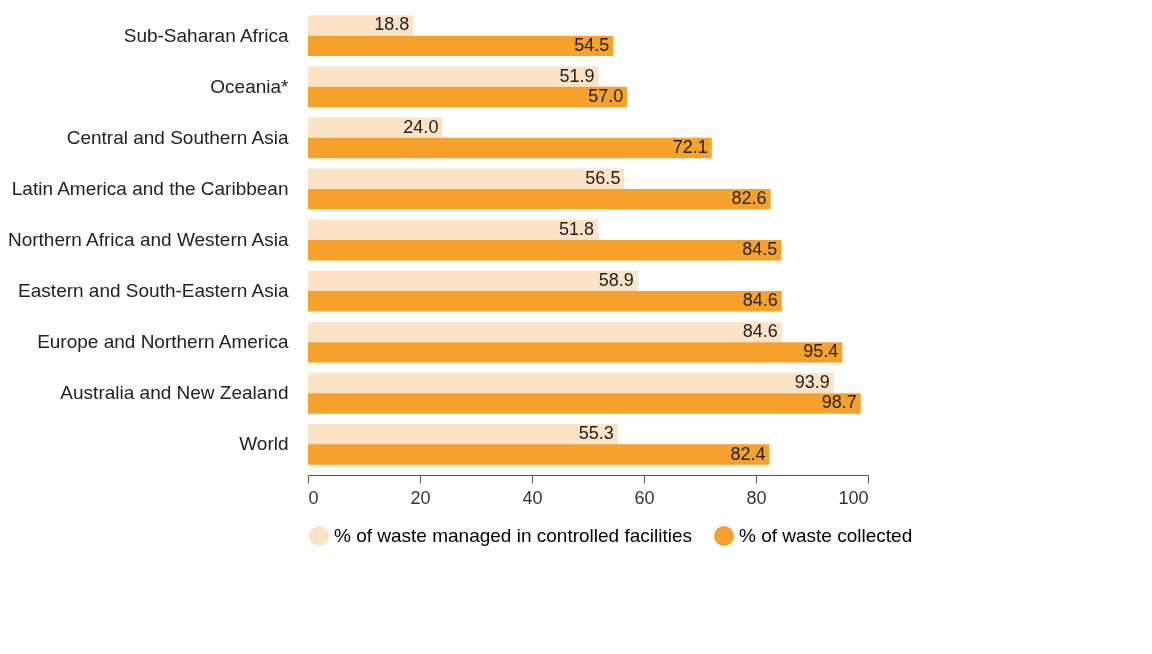 The image size is (1152, 654). I want to click on data-label: 56.5, so click(603, 177).